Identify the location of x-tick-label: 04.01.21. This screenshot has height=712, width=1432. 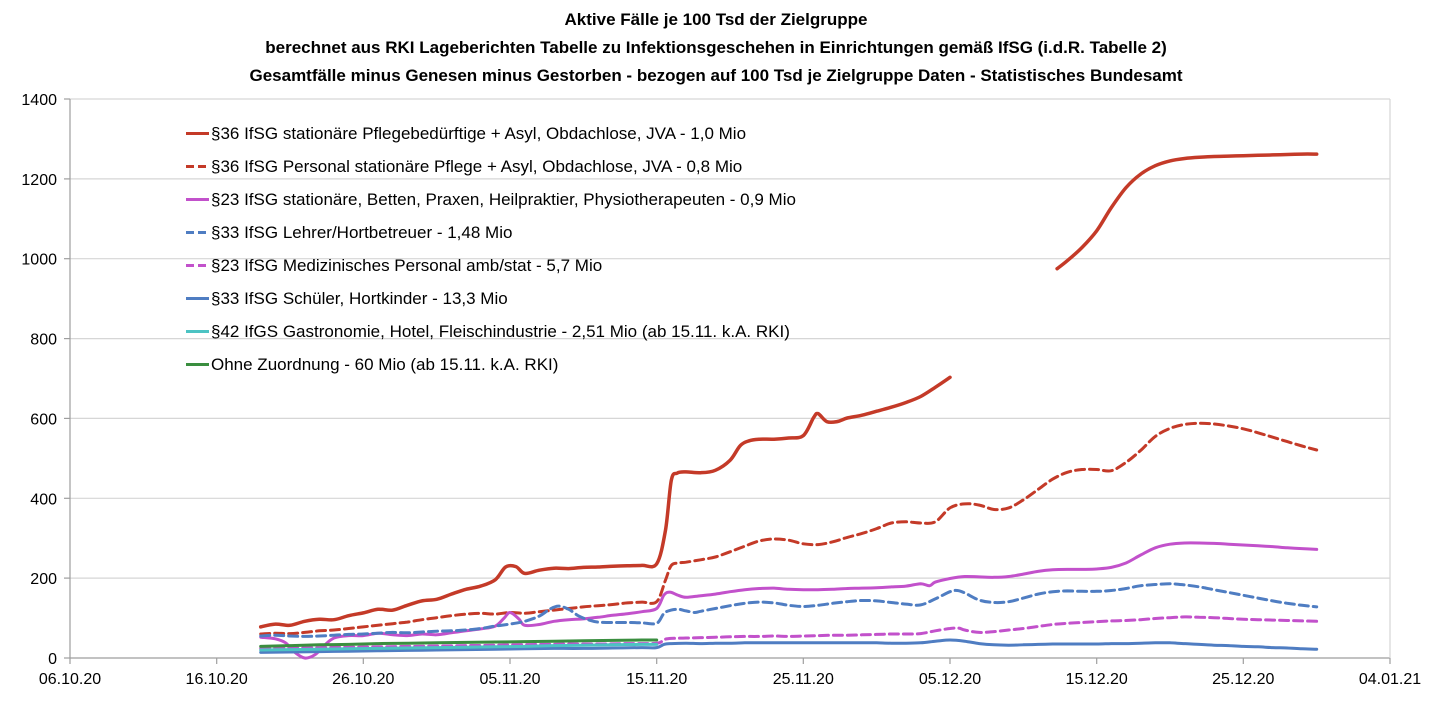
(1390, 679).